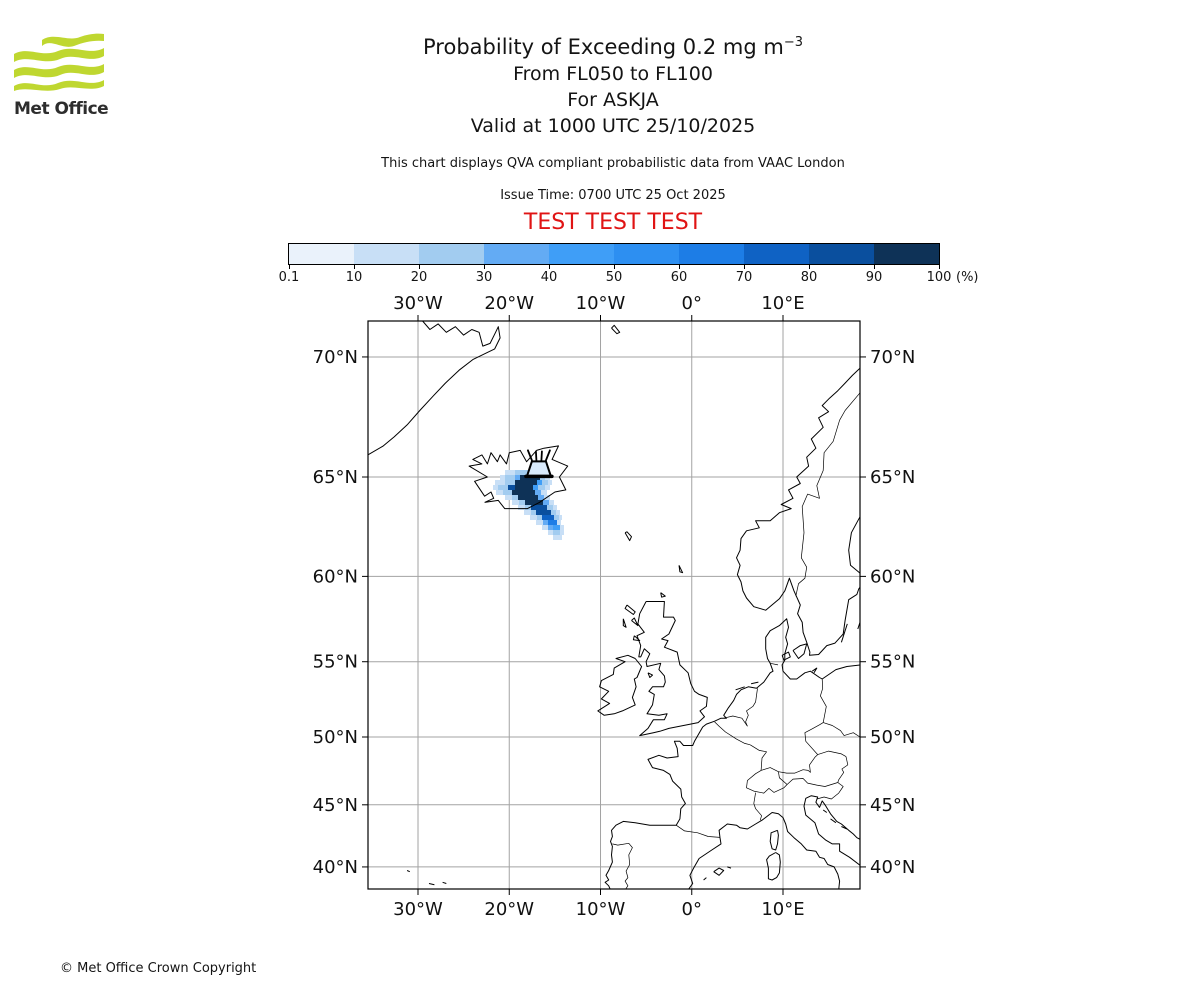  Describe the element at coordinates (528, 505) in the screenshot. I see `ash-plume` at that location.